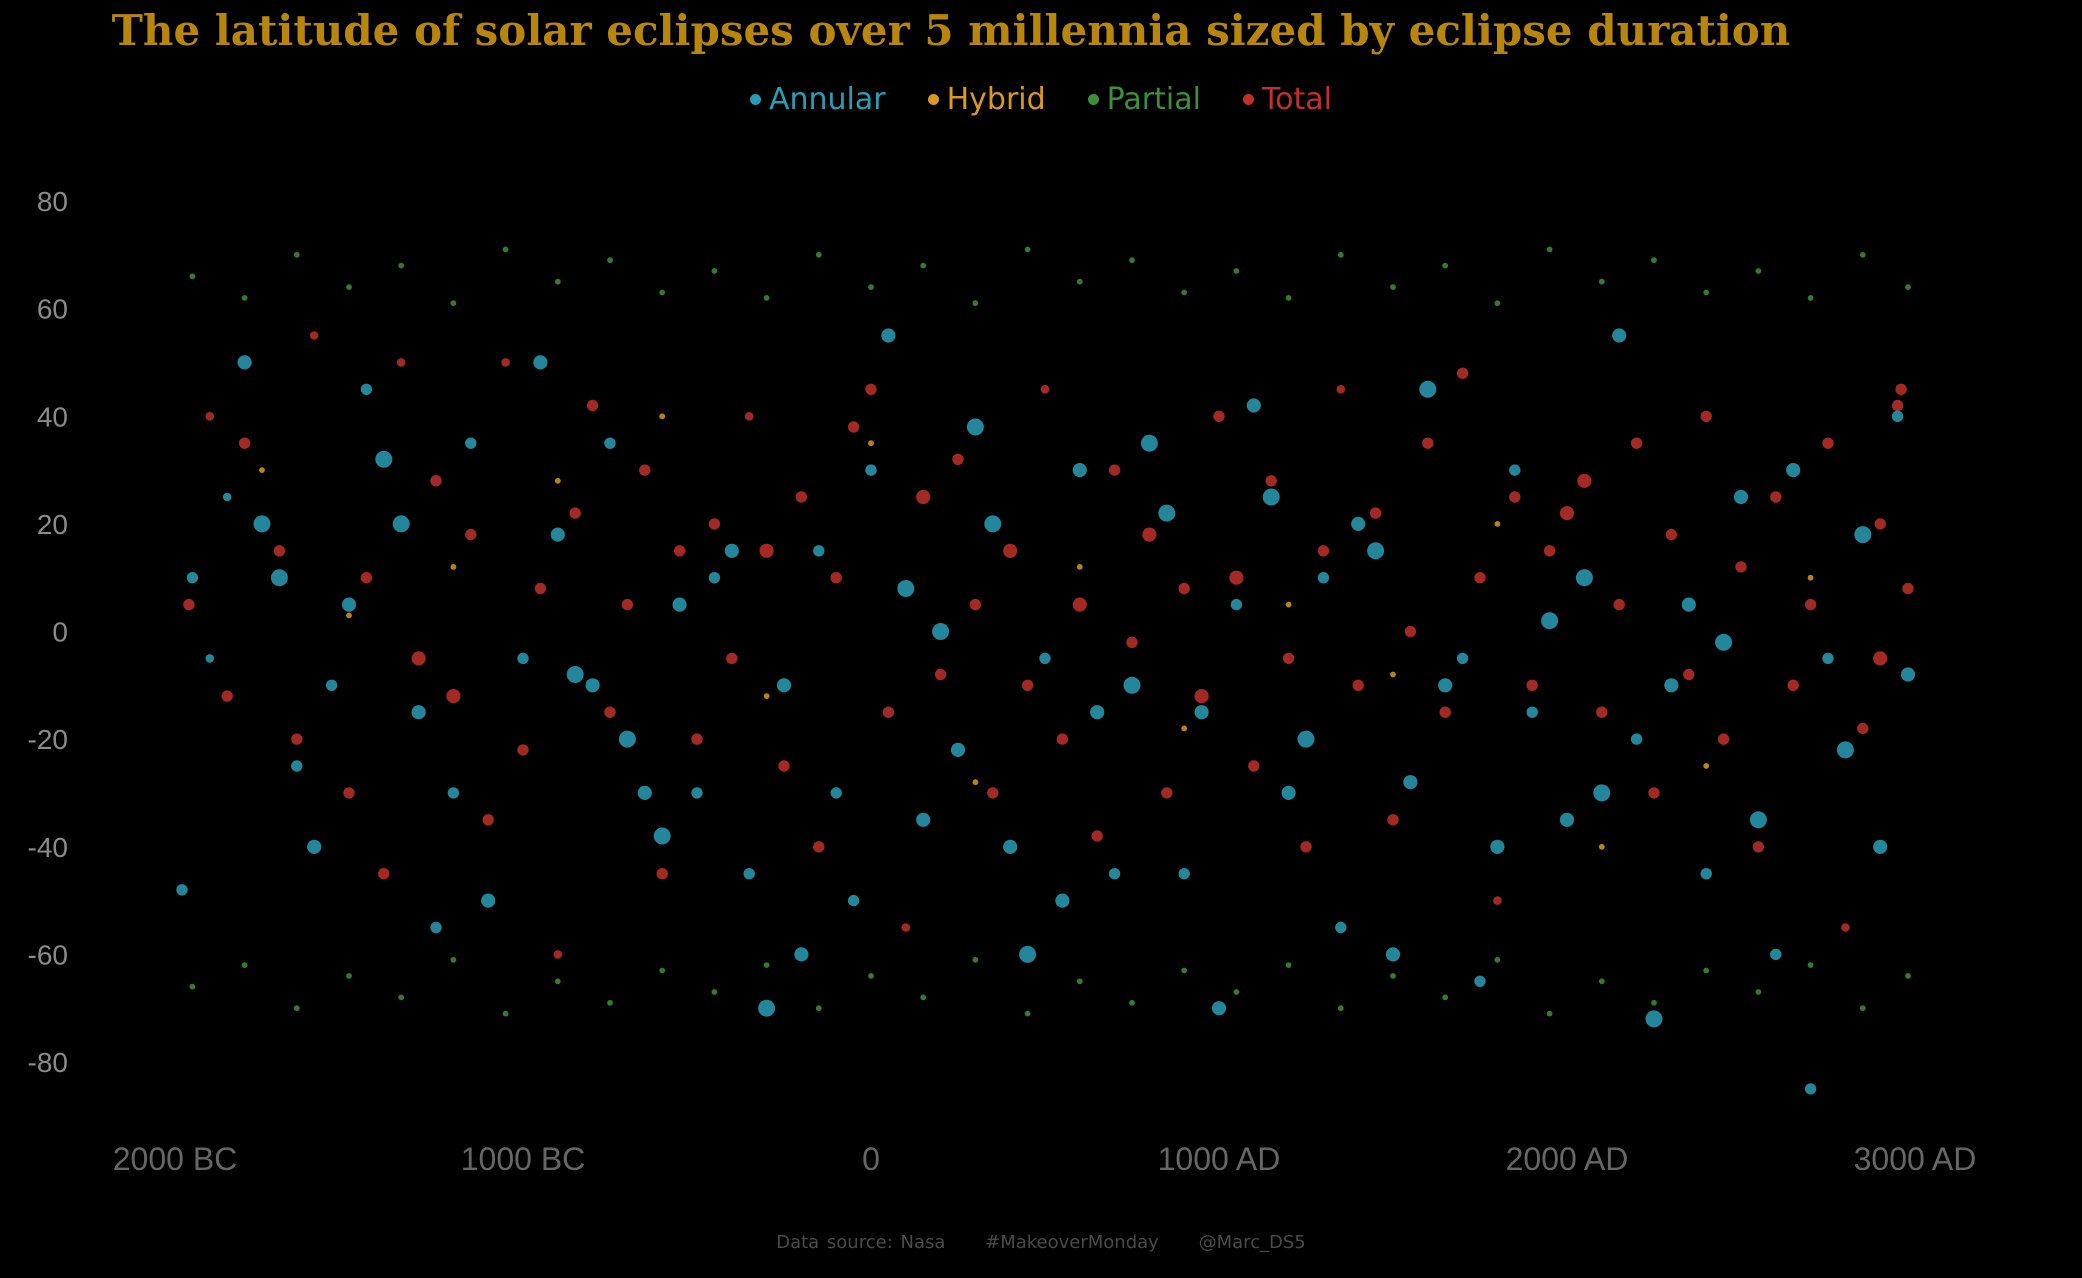 The width and height of the screenshot is (2082, 1278). What do you see at coordinates (986, 99) in the screenshot?
I see `legend-item-hybrid: Hybrid` at bounding box center [986, 99].